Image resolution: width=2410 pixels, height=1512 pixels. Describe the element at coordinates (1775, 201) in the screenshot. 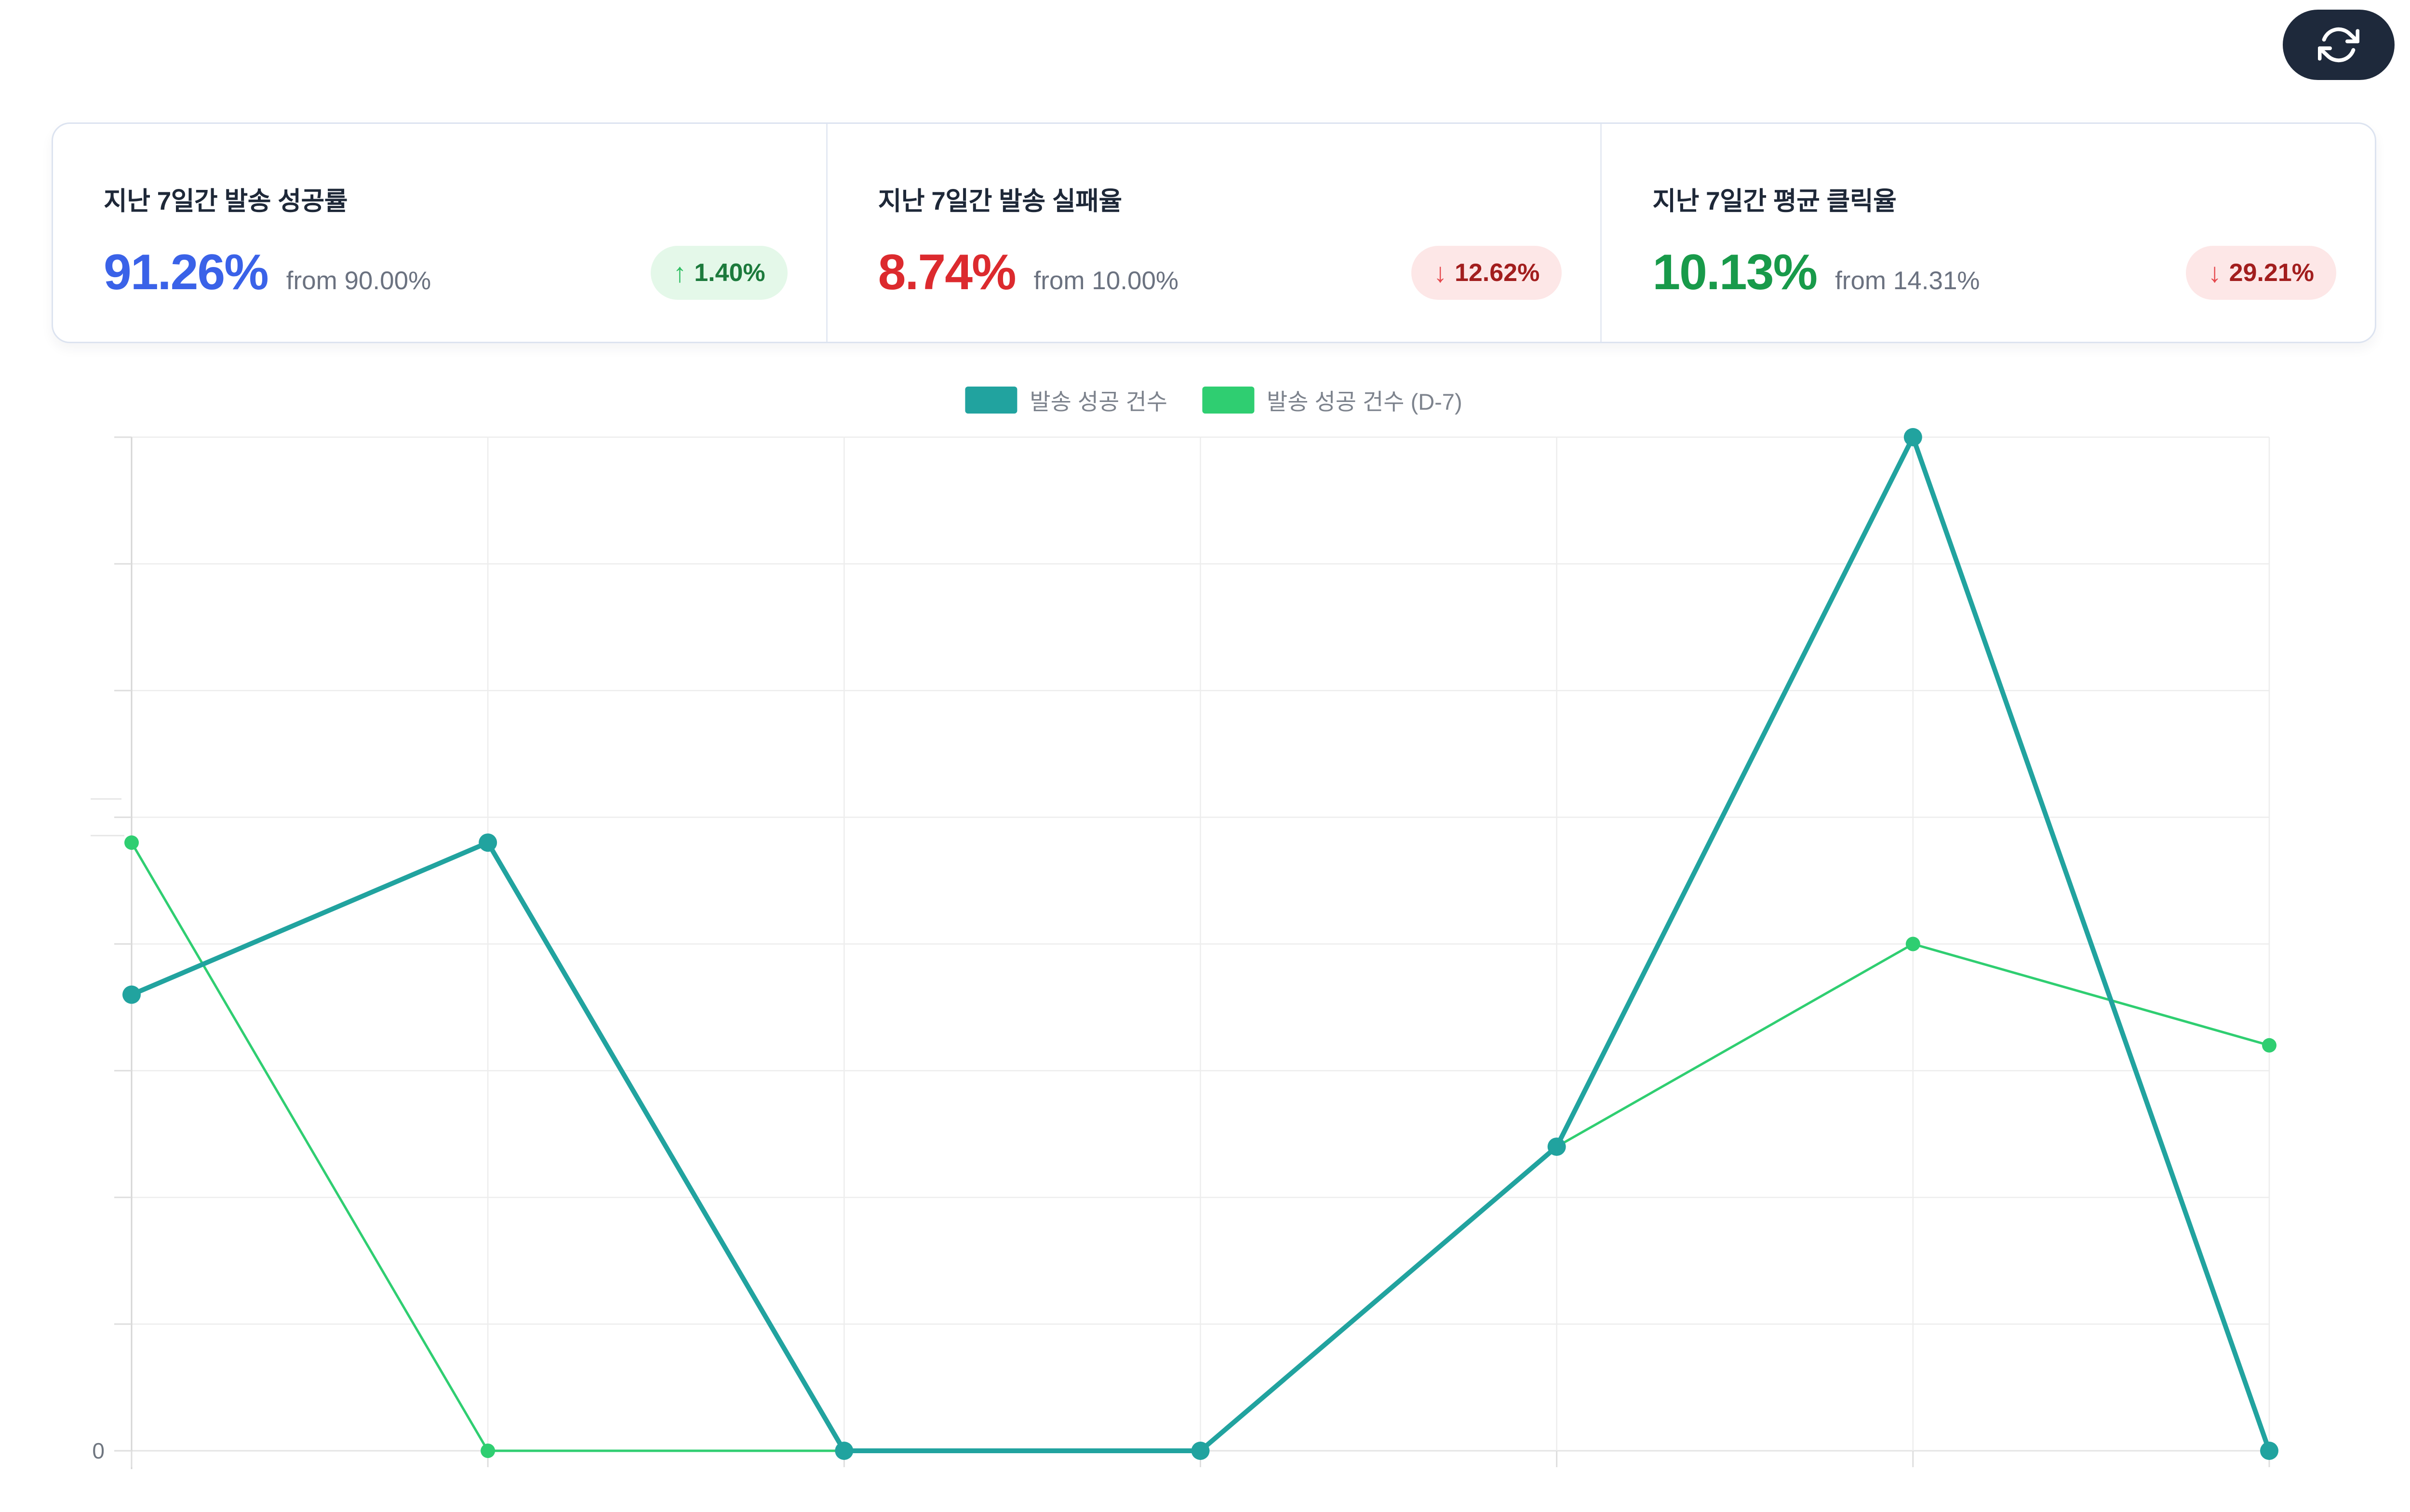

I see `card-title: 지난 7일간 평균 클릭율` at that location.